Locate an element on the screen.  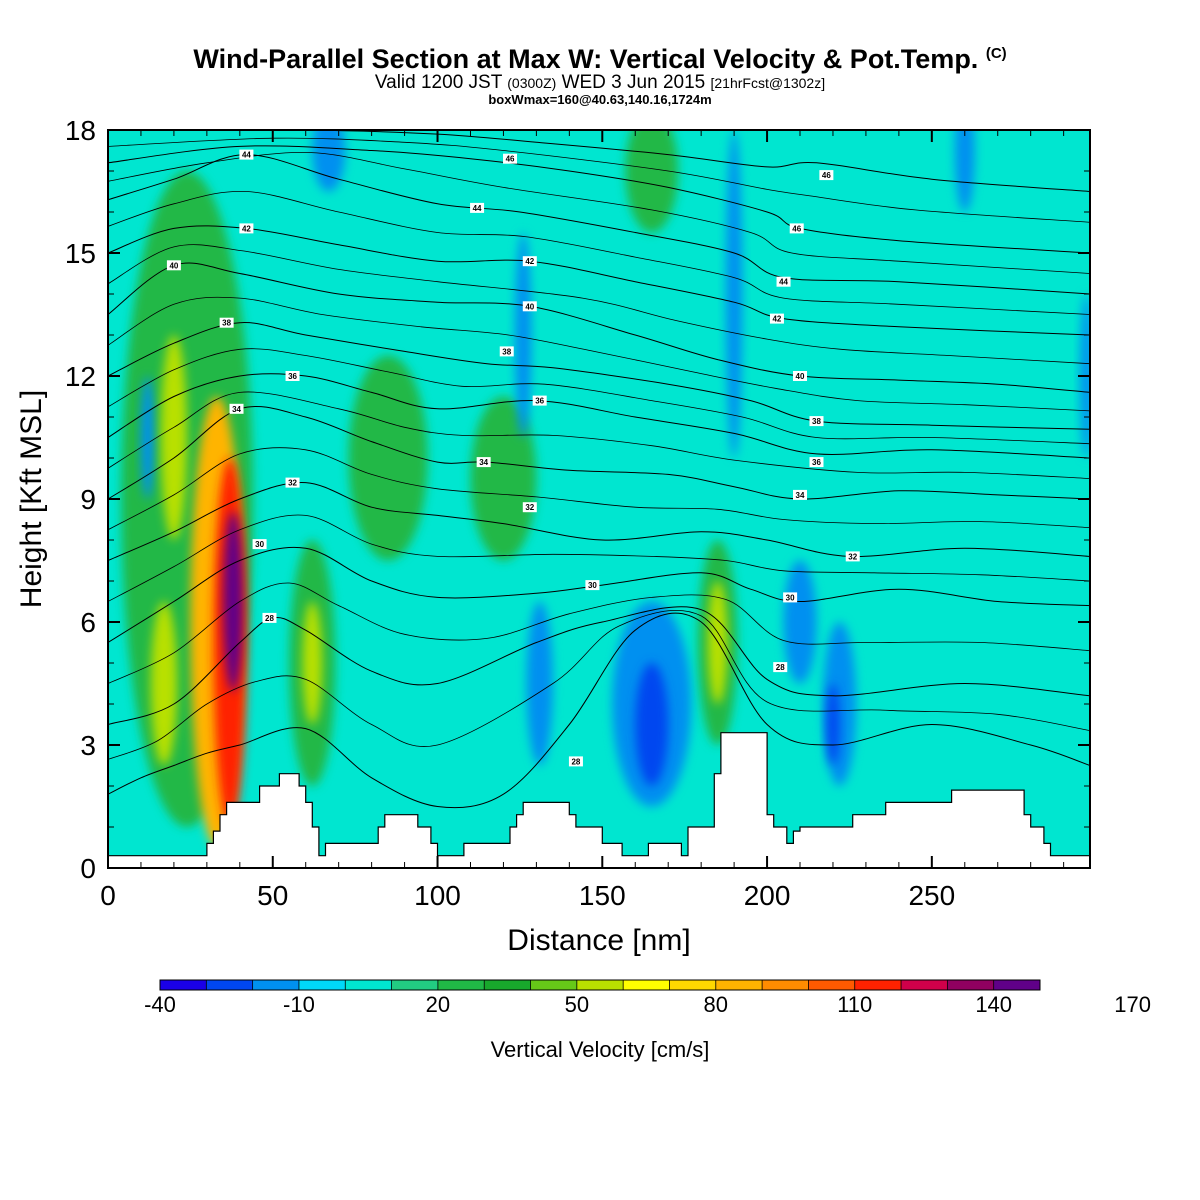
contour-label-28: 28 is located at coordinates (780, 667).